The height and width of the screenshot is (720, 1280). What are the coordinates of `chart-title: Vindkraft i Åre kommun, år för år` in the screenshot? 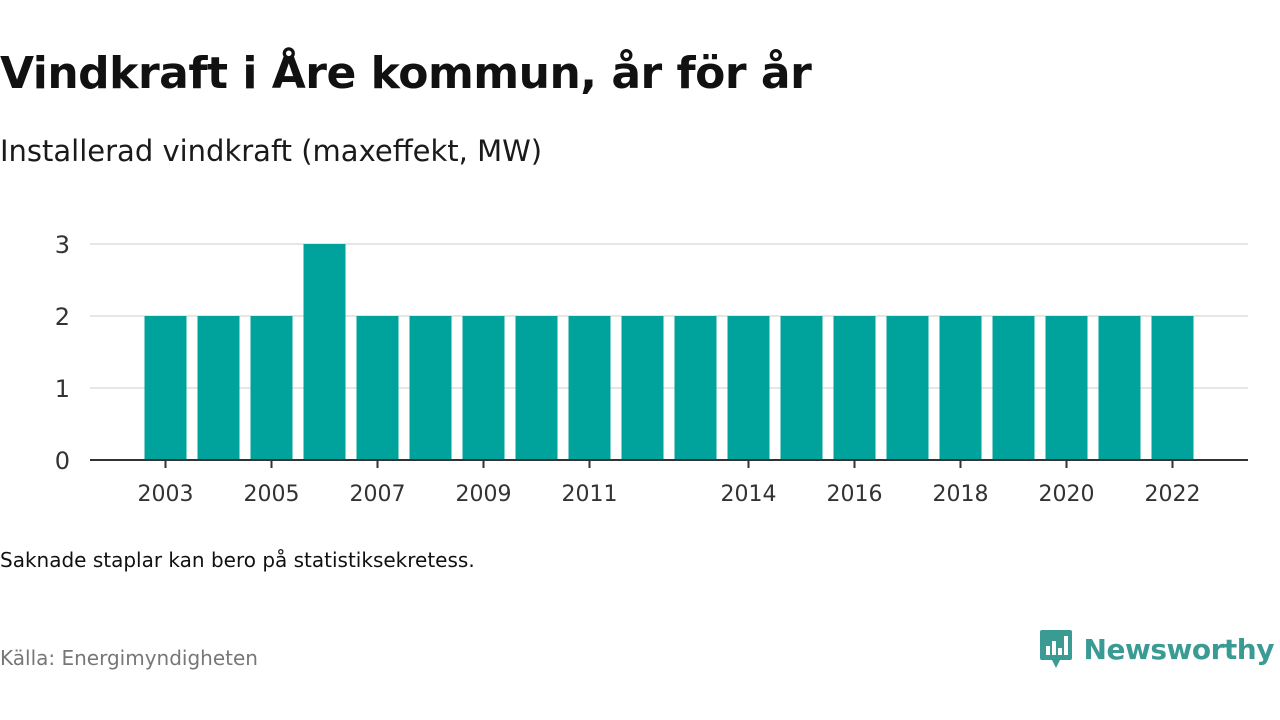 It's located at (406, 73).